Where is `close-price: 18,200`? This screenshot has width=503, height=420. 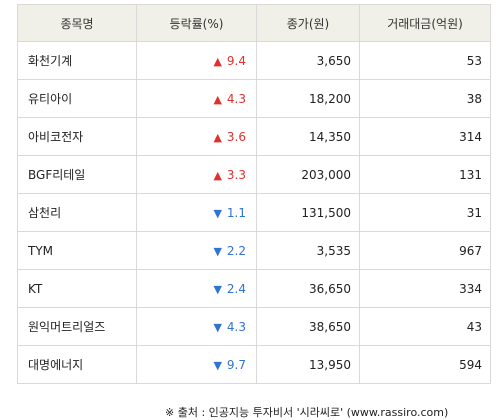 close-price: 18,200 is located at coordinates (308, 98).